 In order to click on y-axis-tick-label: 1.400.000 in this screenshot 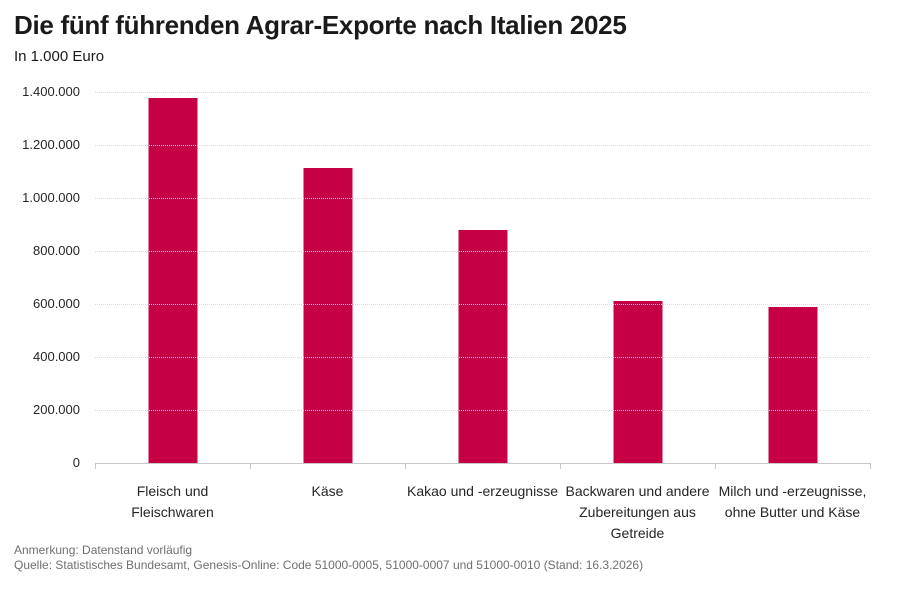, I will do `click(51, 91)`.